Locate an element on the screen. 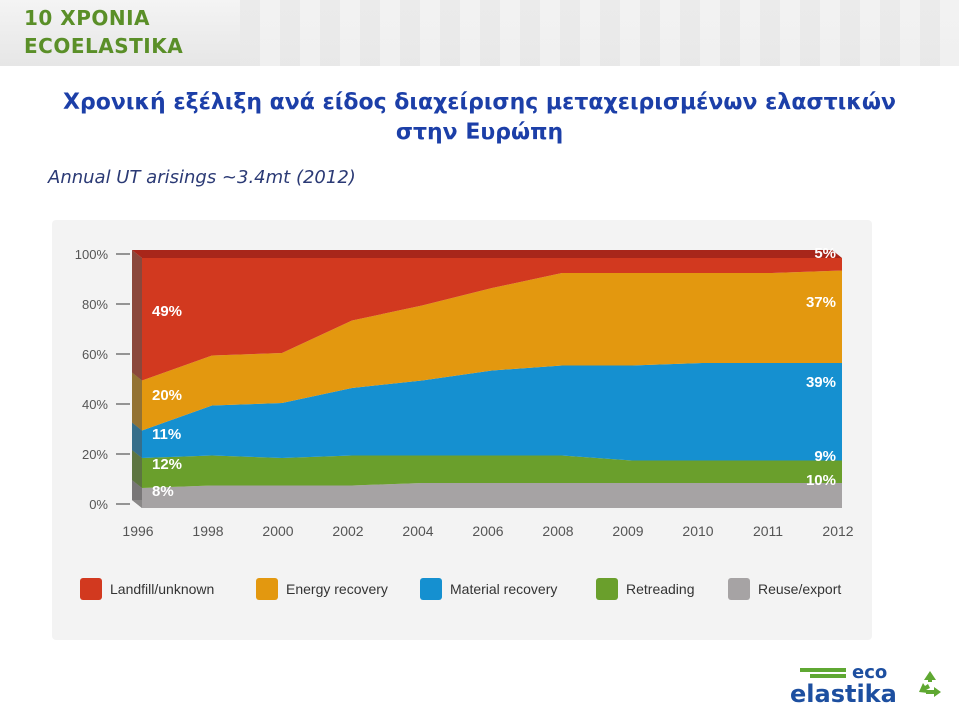 This screenshot has height=709, width=959. depth-side-material-recovery is located at coordinates (137, 440).